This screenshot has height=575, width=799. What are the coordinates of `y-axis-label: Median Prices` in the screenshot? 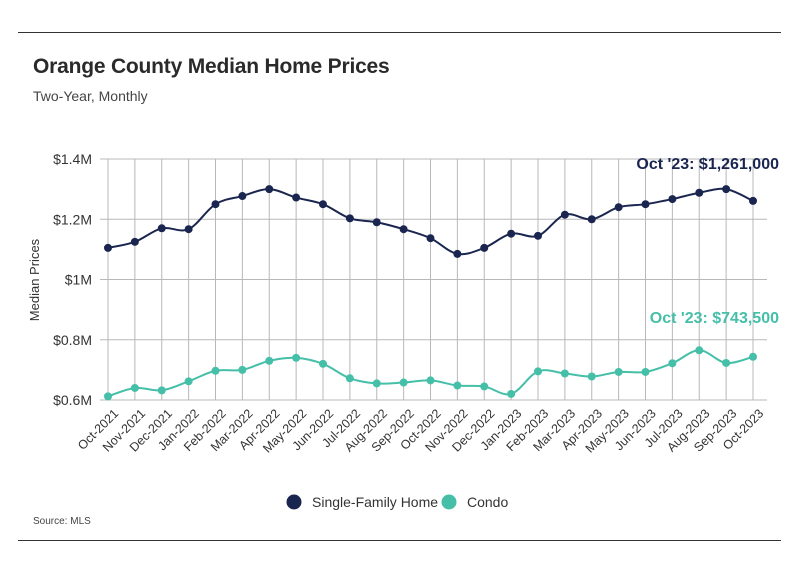 It's located at (34, 279).